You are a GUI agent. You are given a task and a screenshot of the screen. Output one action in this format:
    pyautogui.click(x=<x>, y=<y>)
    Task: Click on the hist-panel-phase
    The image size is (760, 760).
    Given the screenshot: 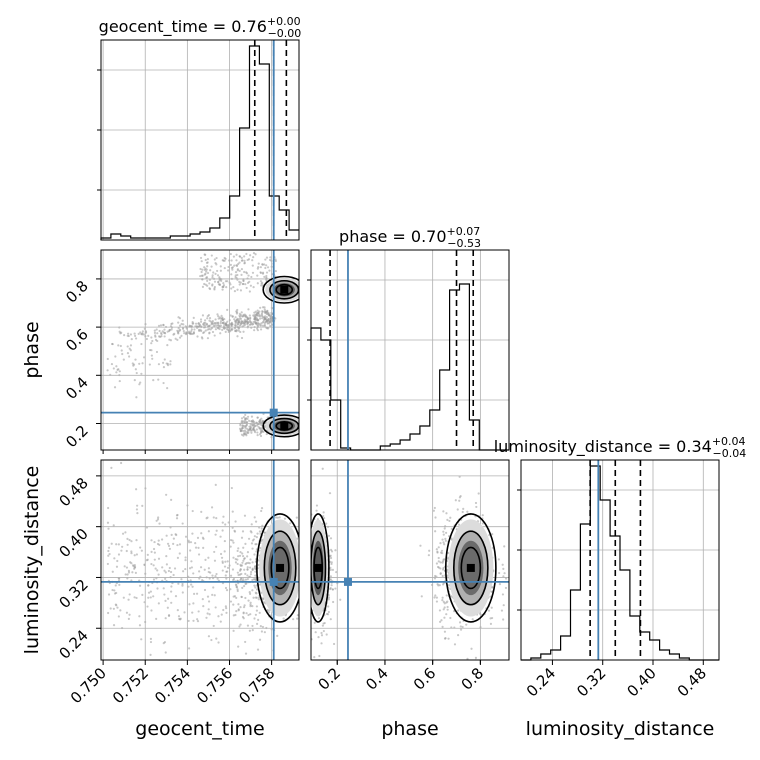 What is the action you would take?
    pyautogui.click(x=408, y=350)
    